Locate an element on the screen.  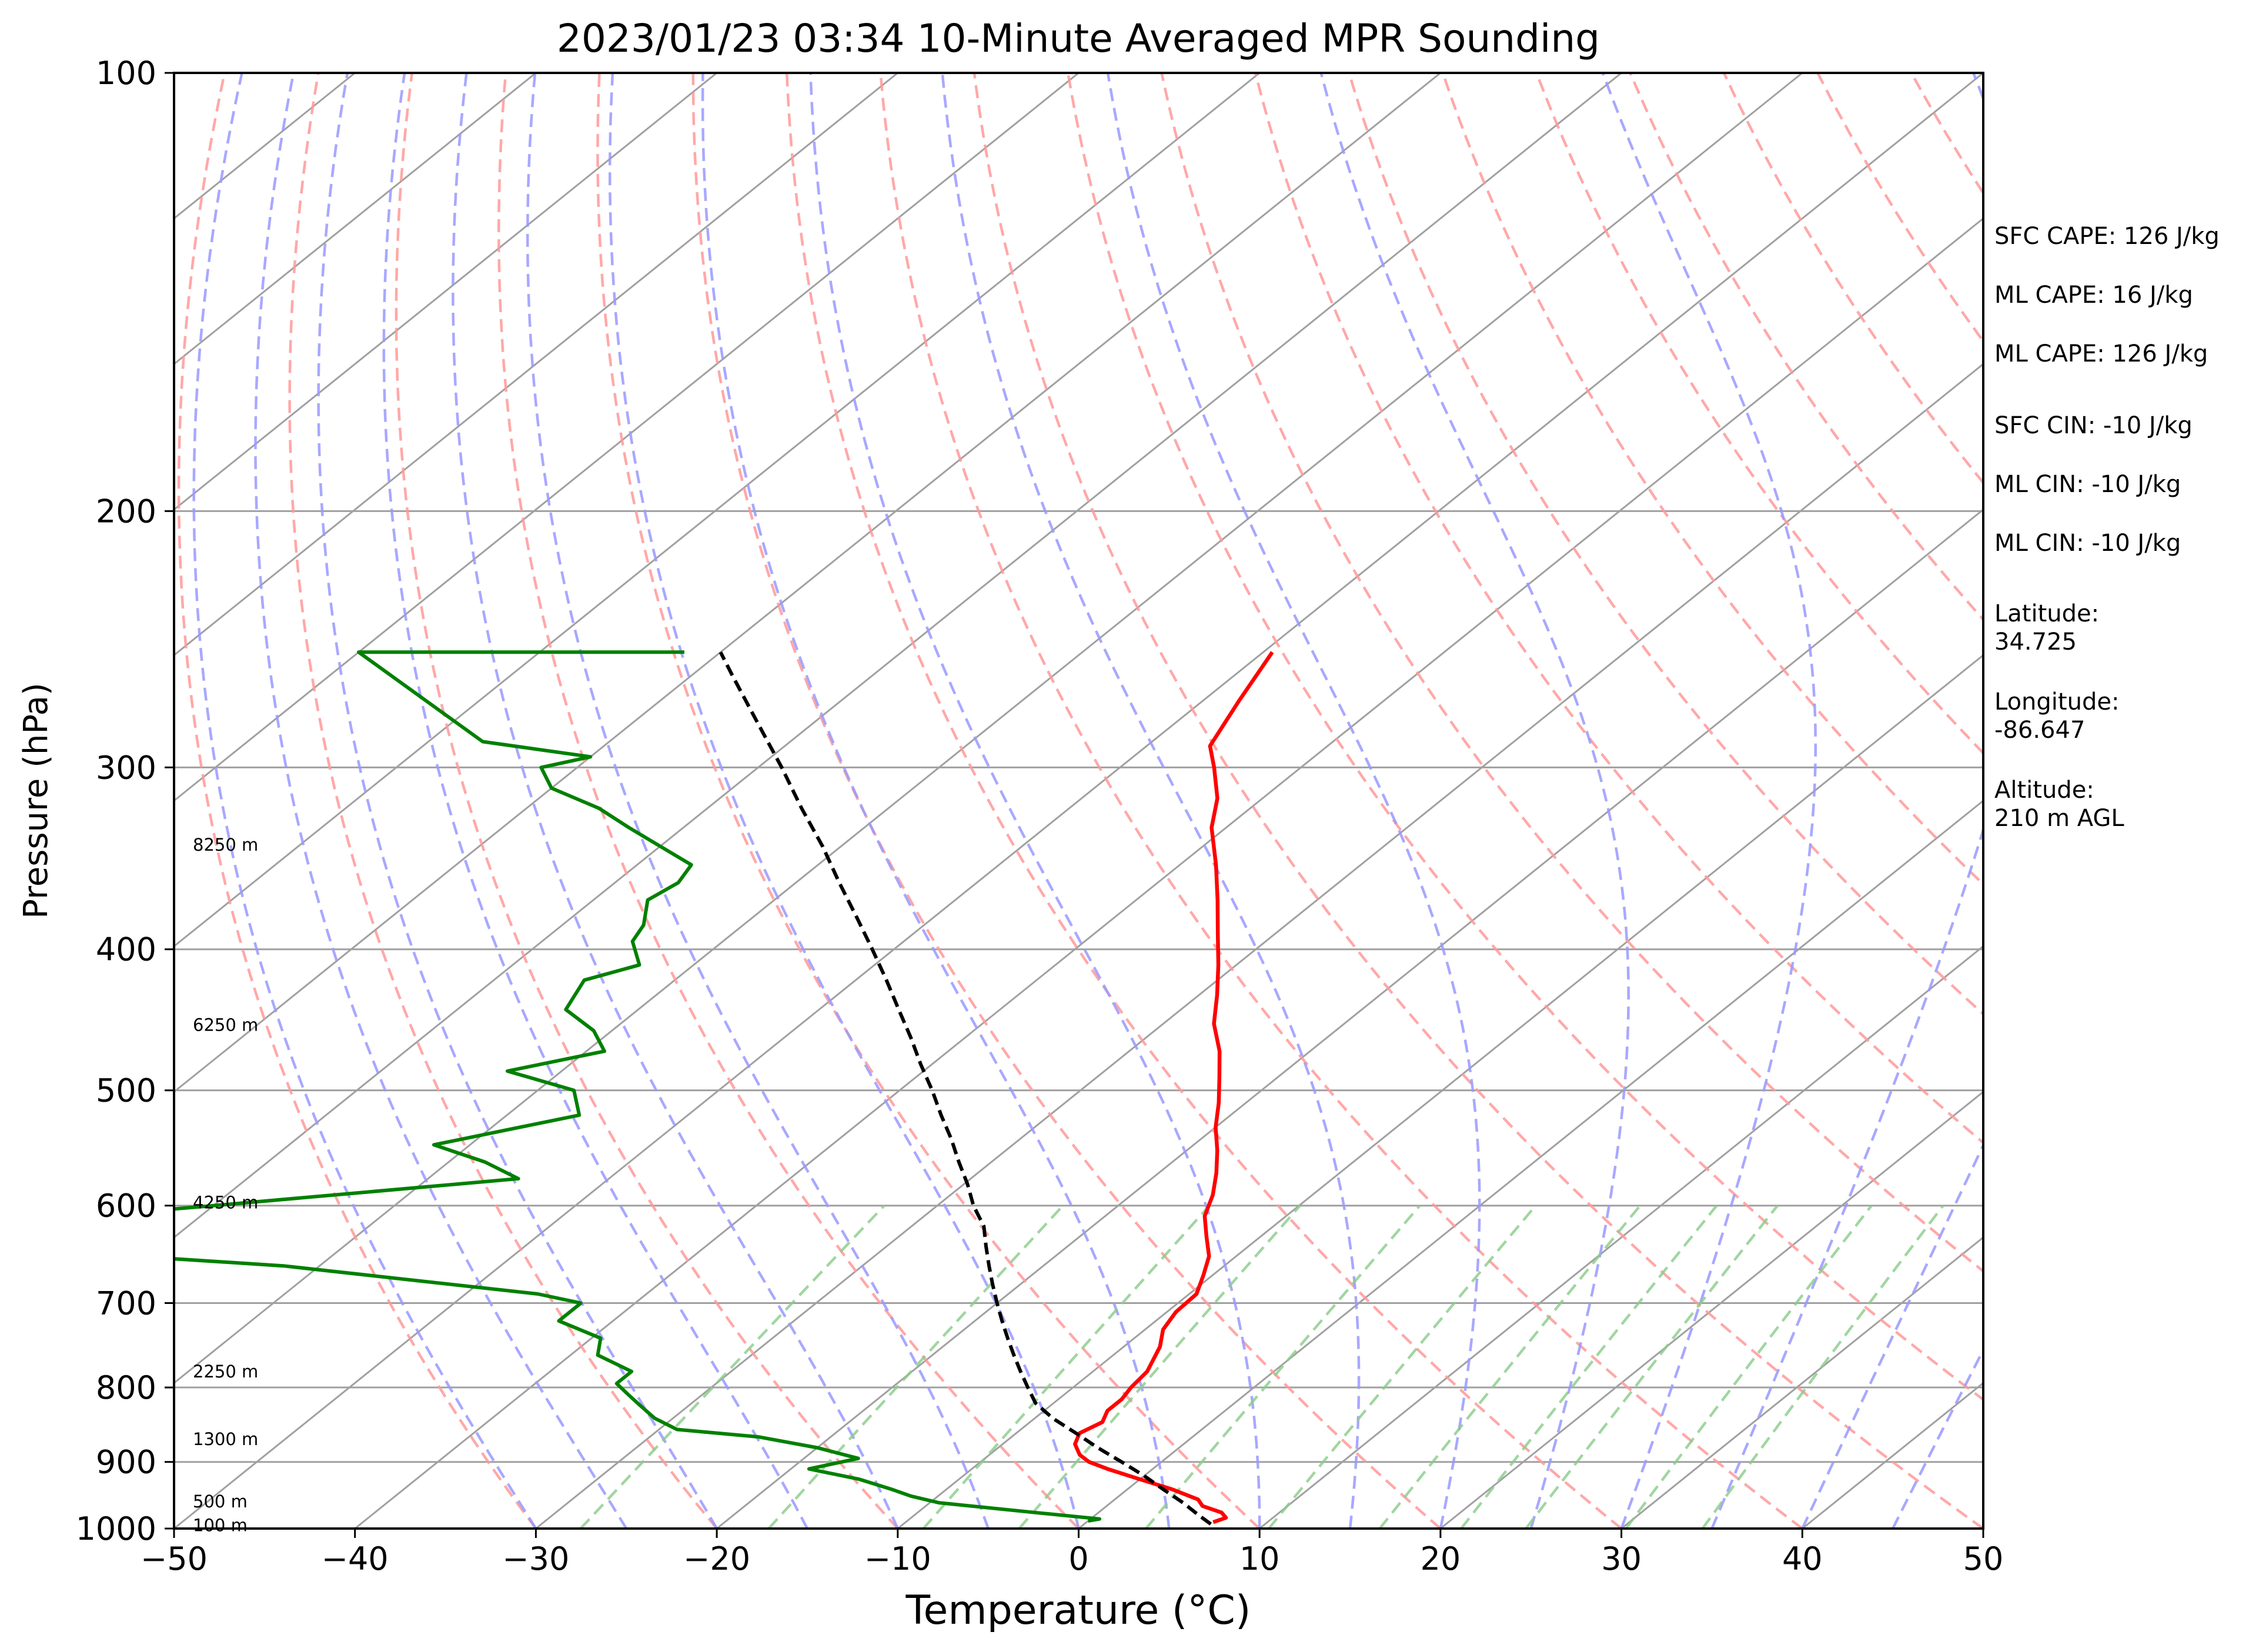
height-label: 6250 m is located at coordinates (225, 1025).